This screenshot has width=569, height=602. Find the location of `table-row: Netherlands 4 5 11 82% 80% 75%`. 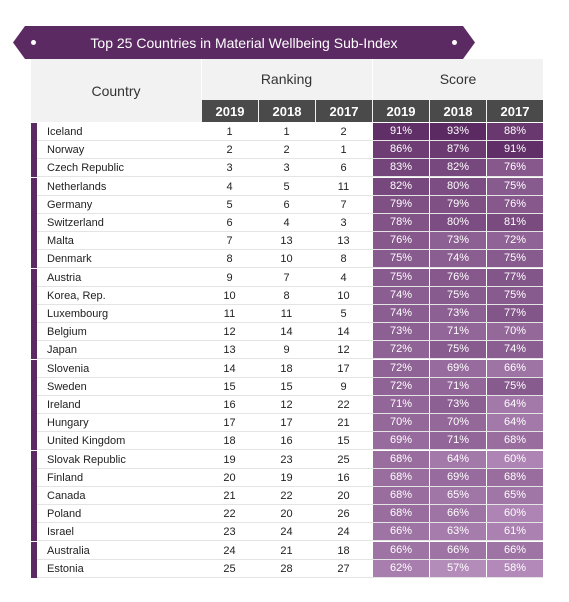

table-row: Netherlands 4 5 11 82% 80% 75% is located at coordinates (287, 186).